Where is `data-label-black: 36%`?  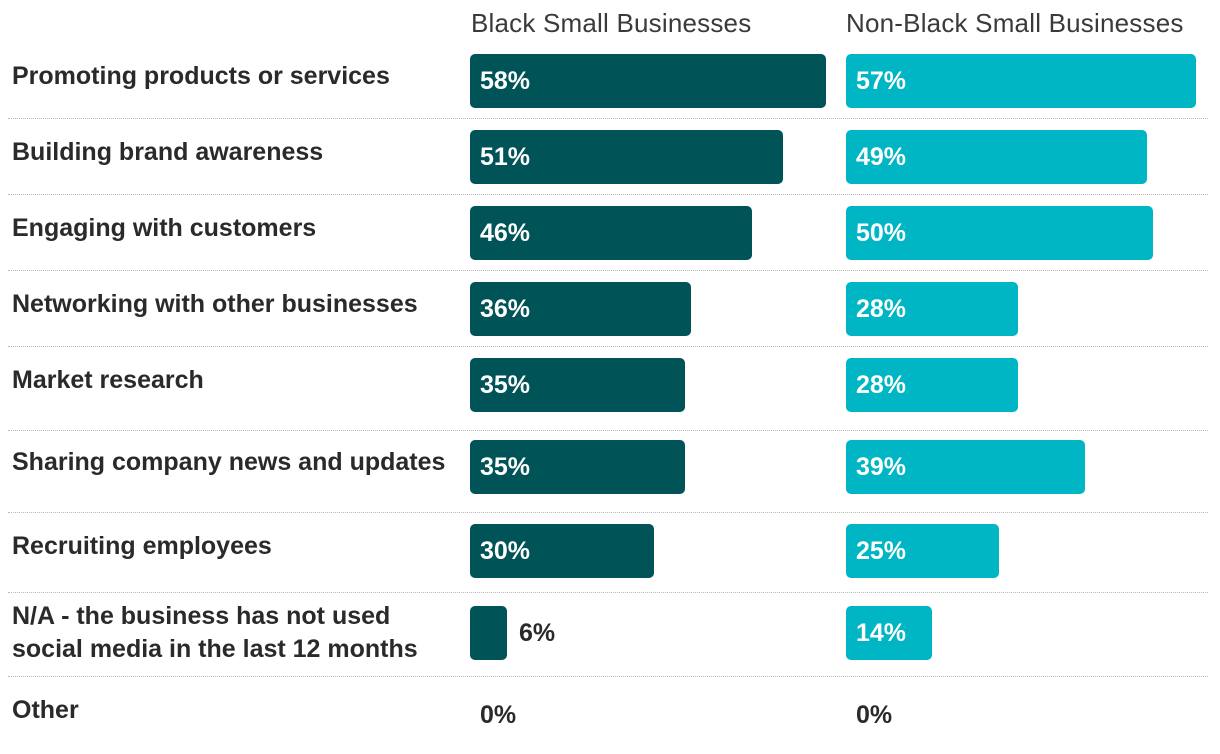
data-label-black: 36% is located at coordinates (505, 309).